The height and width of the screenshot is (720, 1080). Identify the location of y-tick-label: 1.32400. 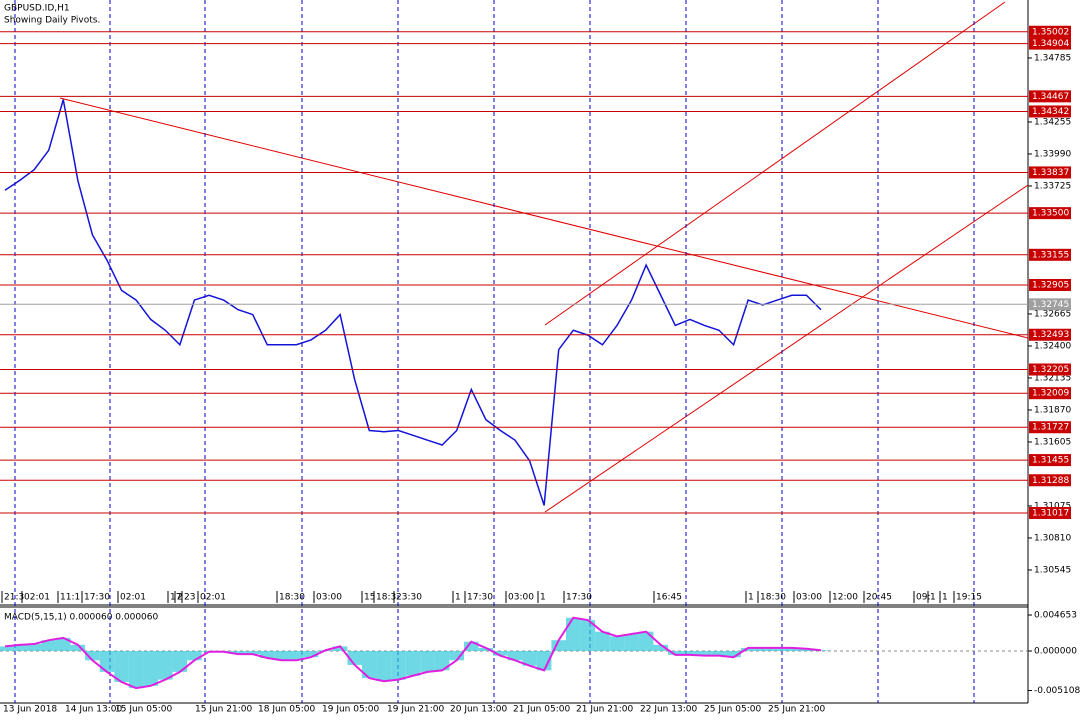
(1052, 346).